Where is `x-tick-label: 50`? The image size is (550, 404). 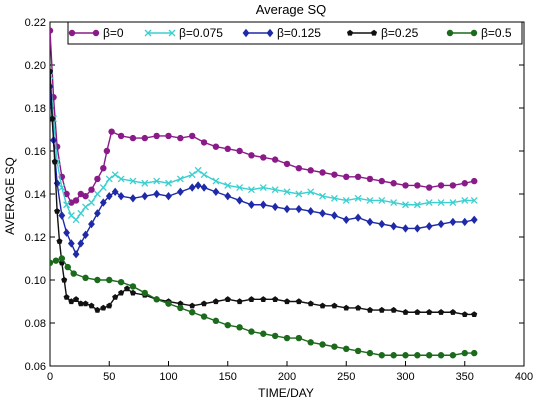 x-tick-label: 50 is located at coordinates (109, 377).